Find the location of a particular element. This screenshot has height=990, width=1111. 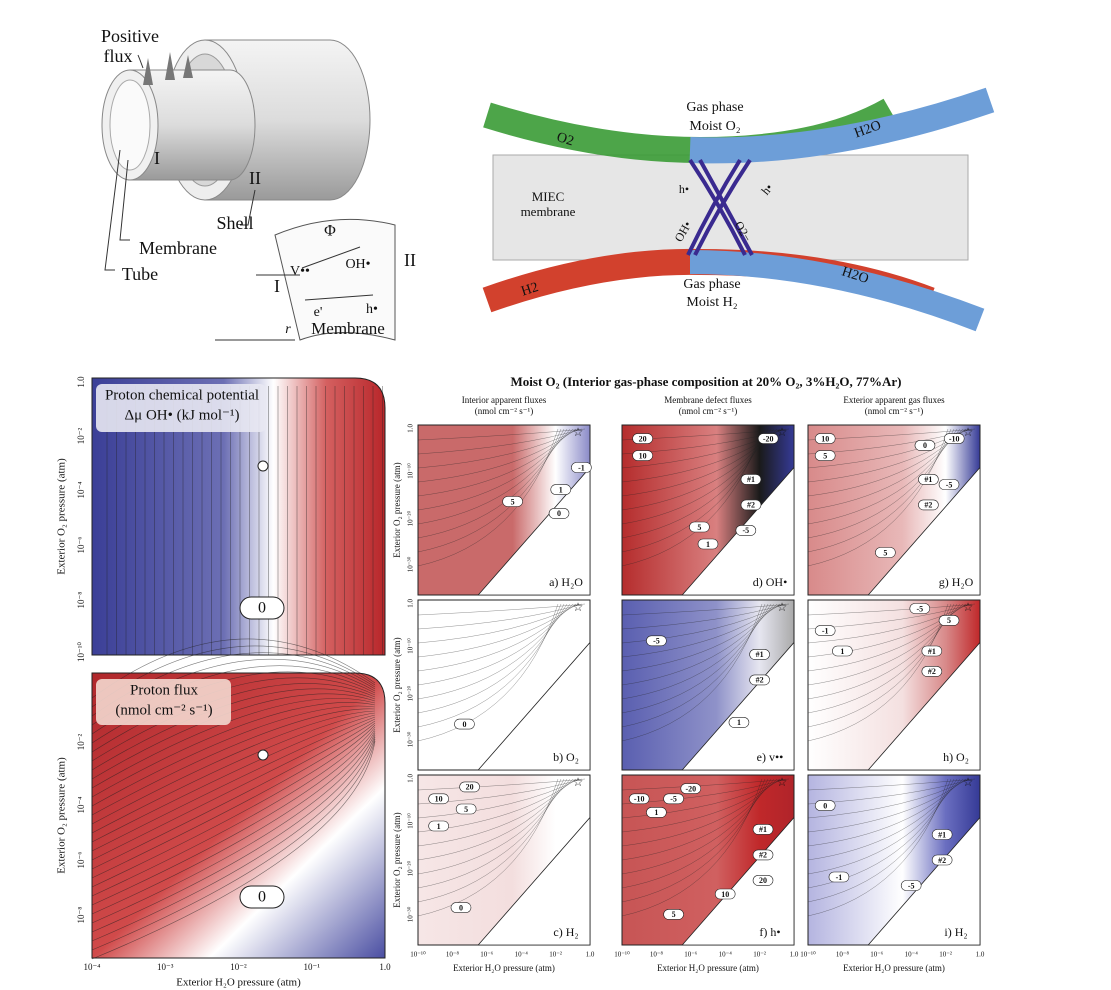

x-axis-label: Exterior H₂O pressure (atm) is located at coordinates (238, 983).